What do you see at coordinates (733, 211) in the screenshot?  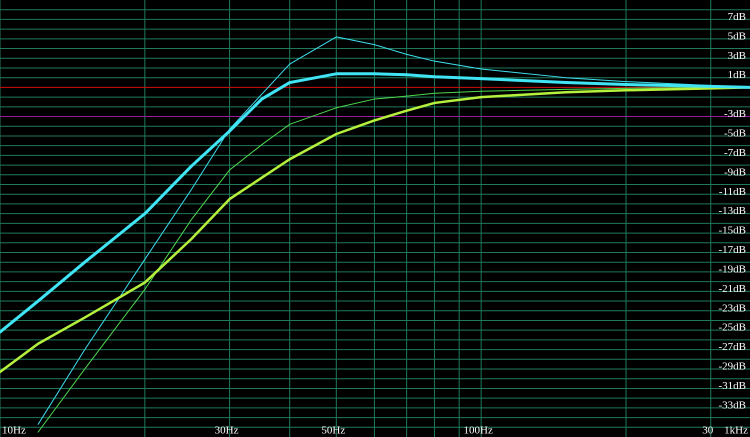 I see `y-tick-label: -13dB` at bounding box center [733, 211].